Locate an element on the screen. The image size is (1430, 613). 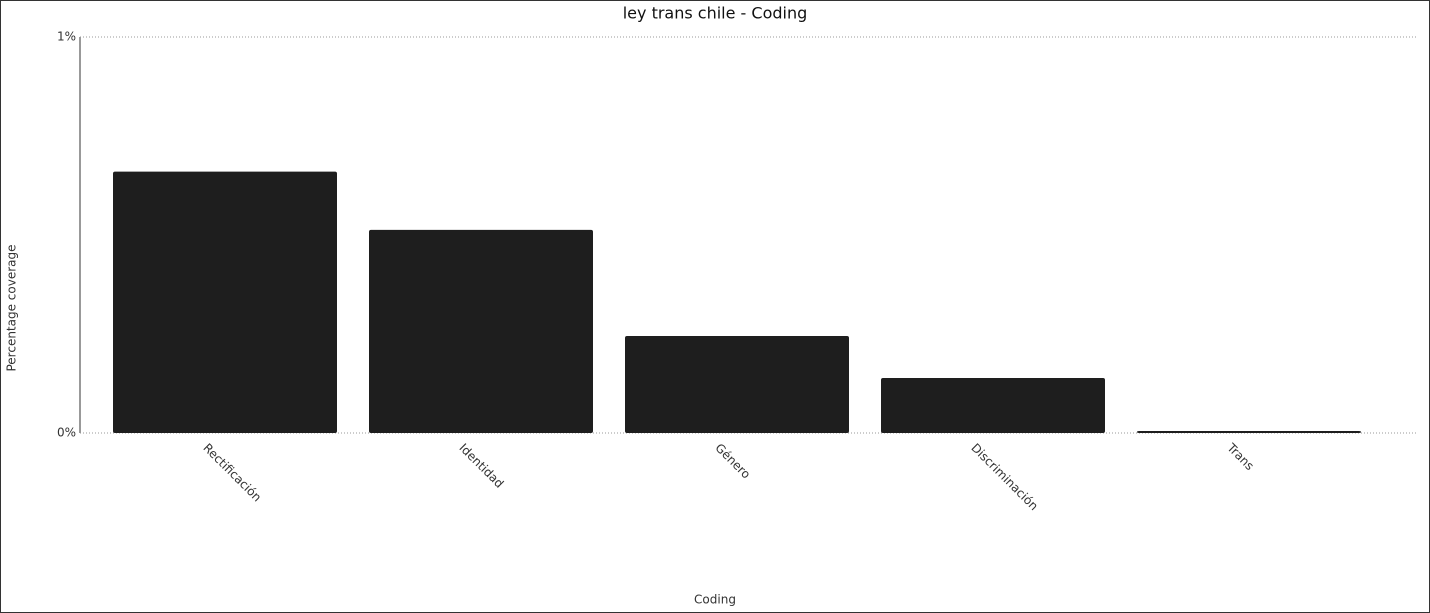
x-axis-title: Coding is located at coordinates (715, 600).